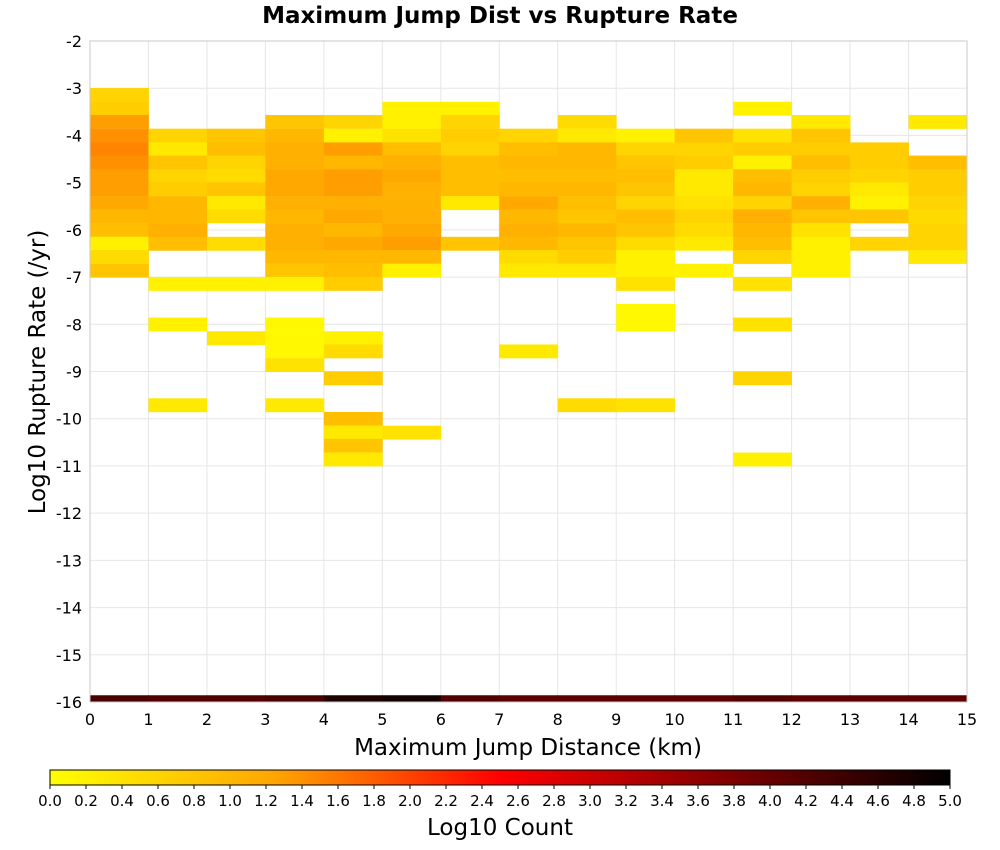 The width and height of the screenshot is (1000, 850). Describe the element at coordinates (734, 801) in the screenshot. I see `colorbar-tick-label: 3.8` at that location.